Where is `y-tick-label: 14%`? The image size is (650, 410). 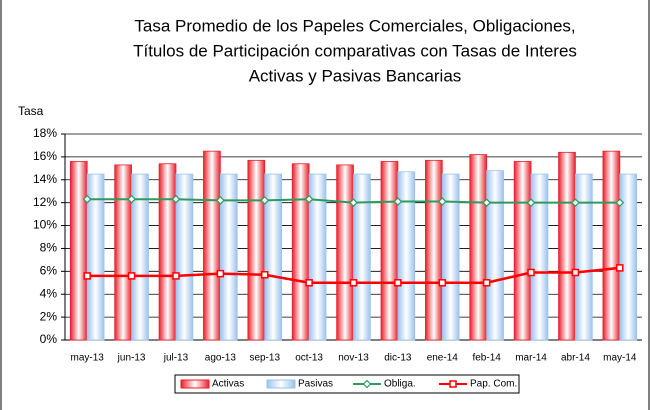
y-tick-label: 14% is located at coordinates (45, 179).